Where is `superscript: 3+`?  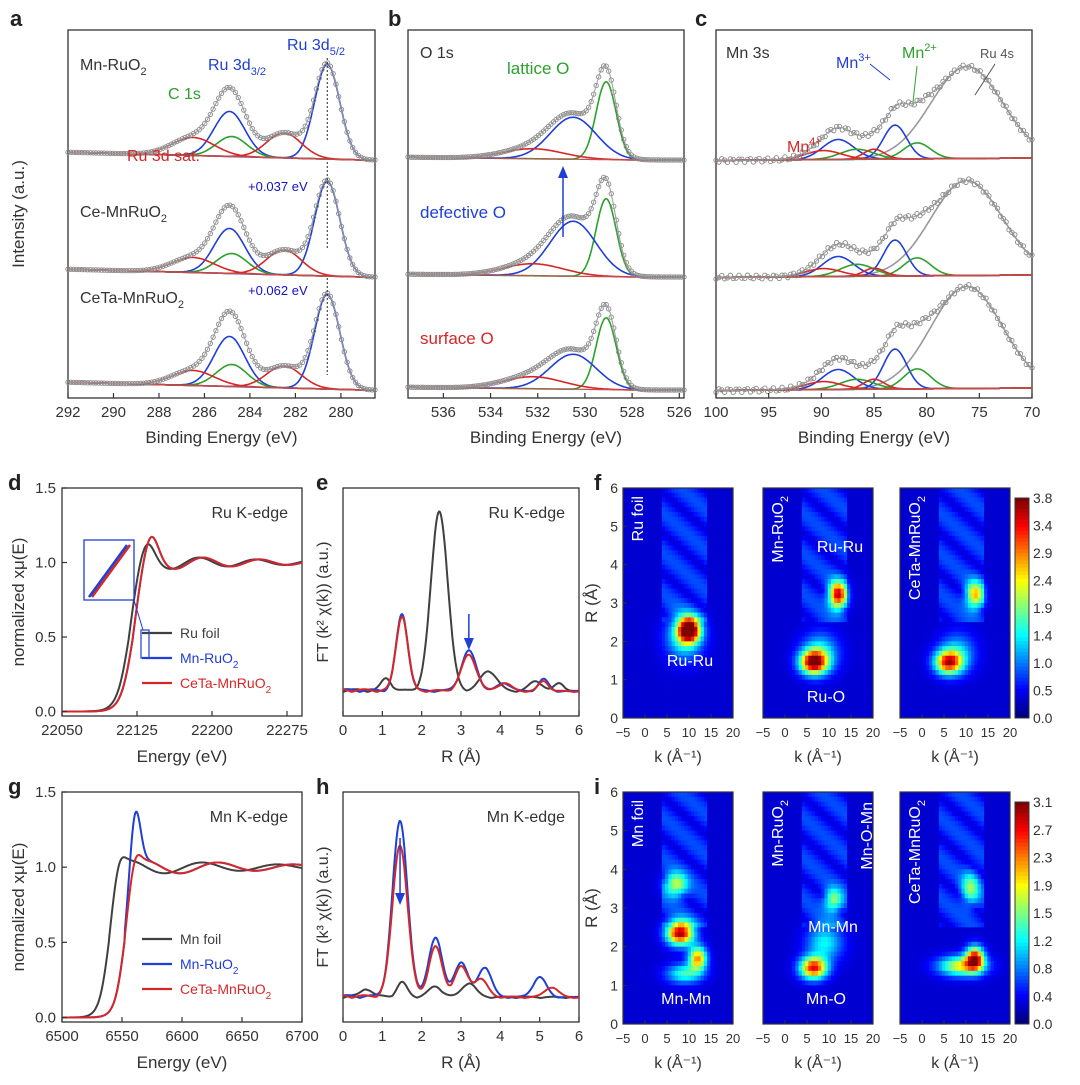 superscript: 3+ is located at coordinates (864, 58).